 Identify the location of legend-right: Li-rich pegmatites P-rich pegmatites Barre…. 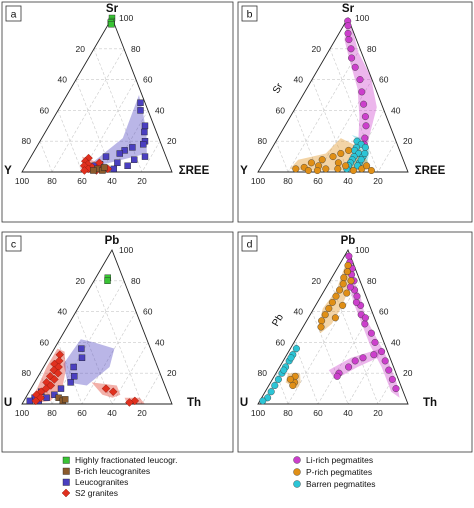
(334, 472).